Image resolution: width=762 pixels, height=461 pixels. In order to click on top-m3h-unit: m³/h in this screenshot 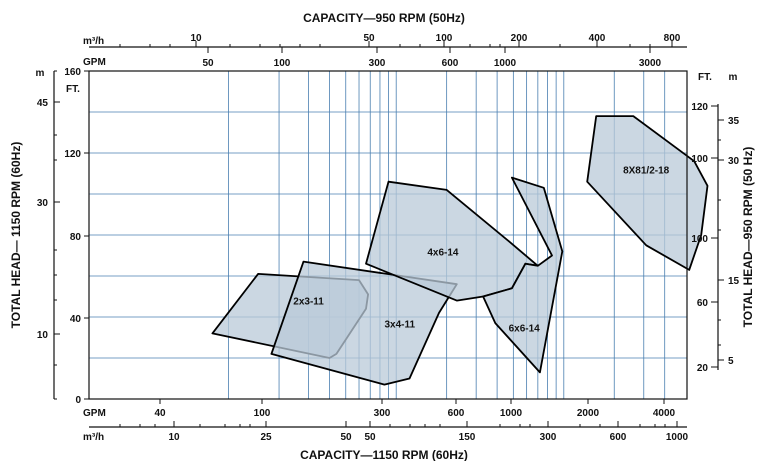, I will do `click(93, 41)`.